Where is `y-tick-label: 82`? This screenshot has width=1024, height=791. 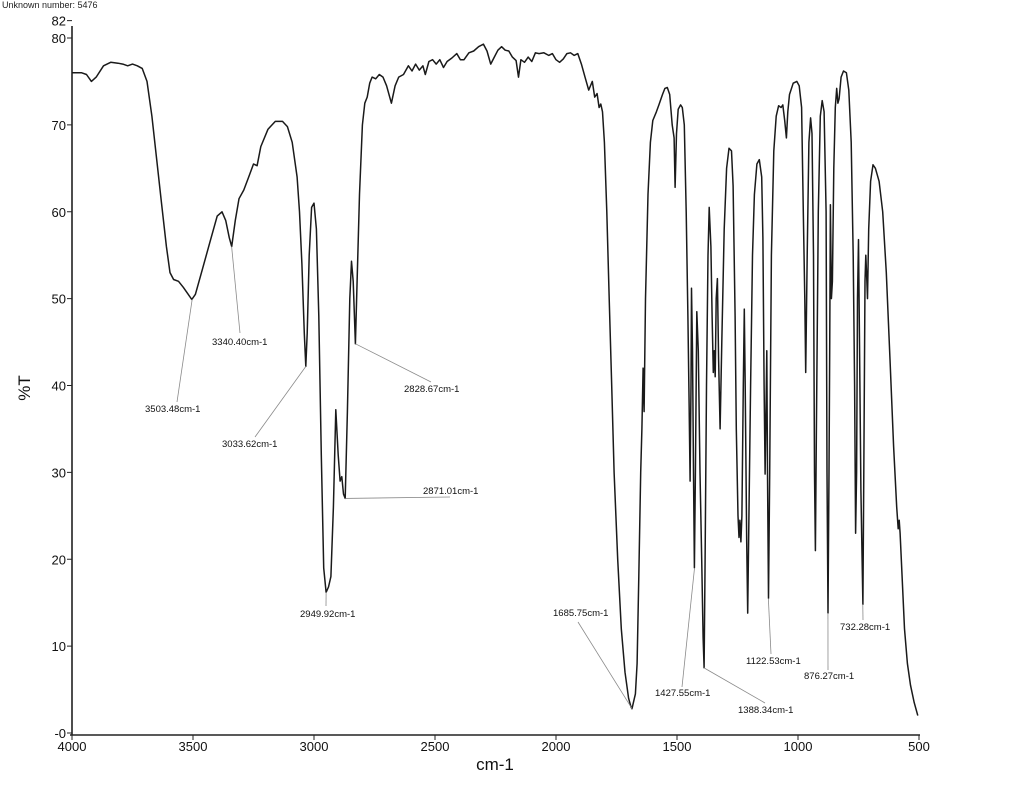 y-tick-label: 82 is located at coordinates (59, 21).